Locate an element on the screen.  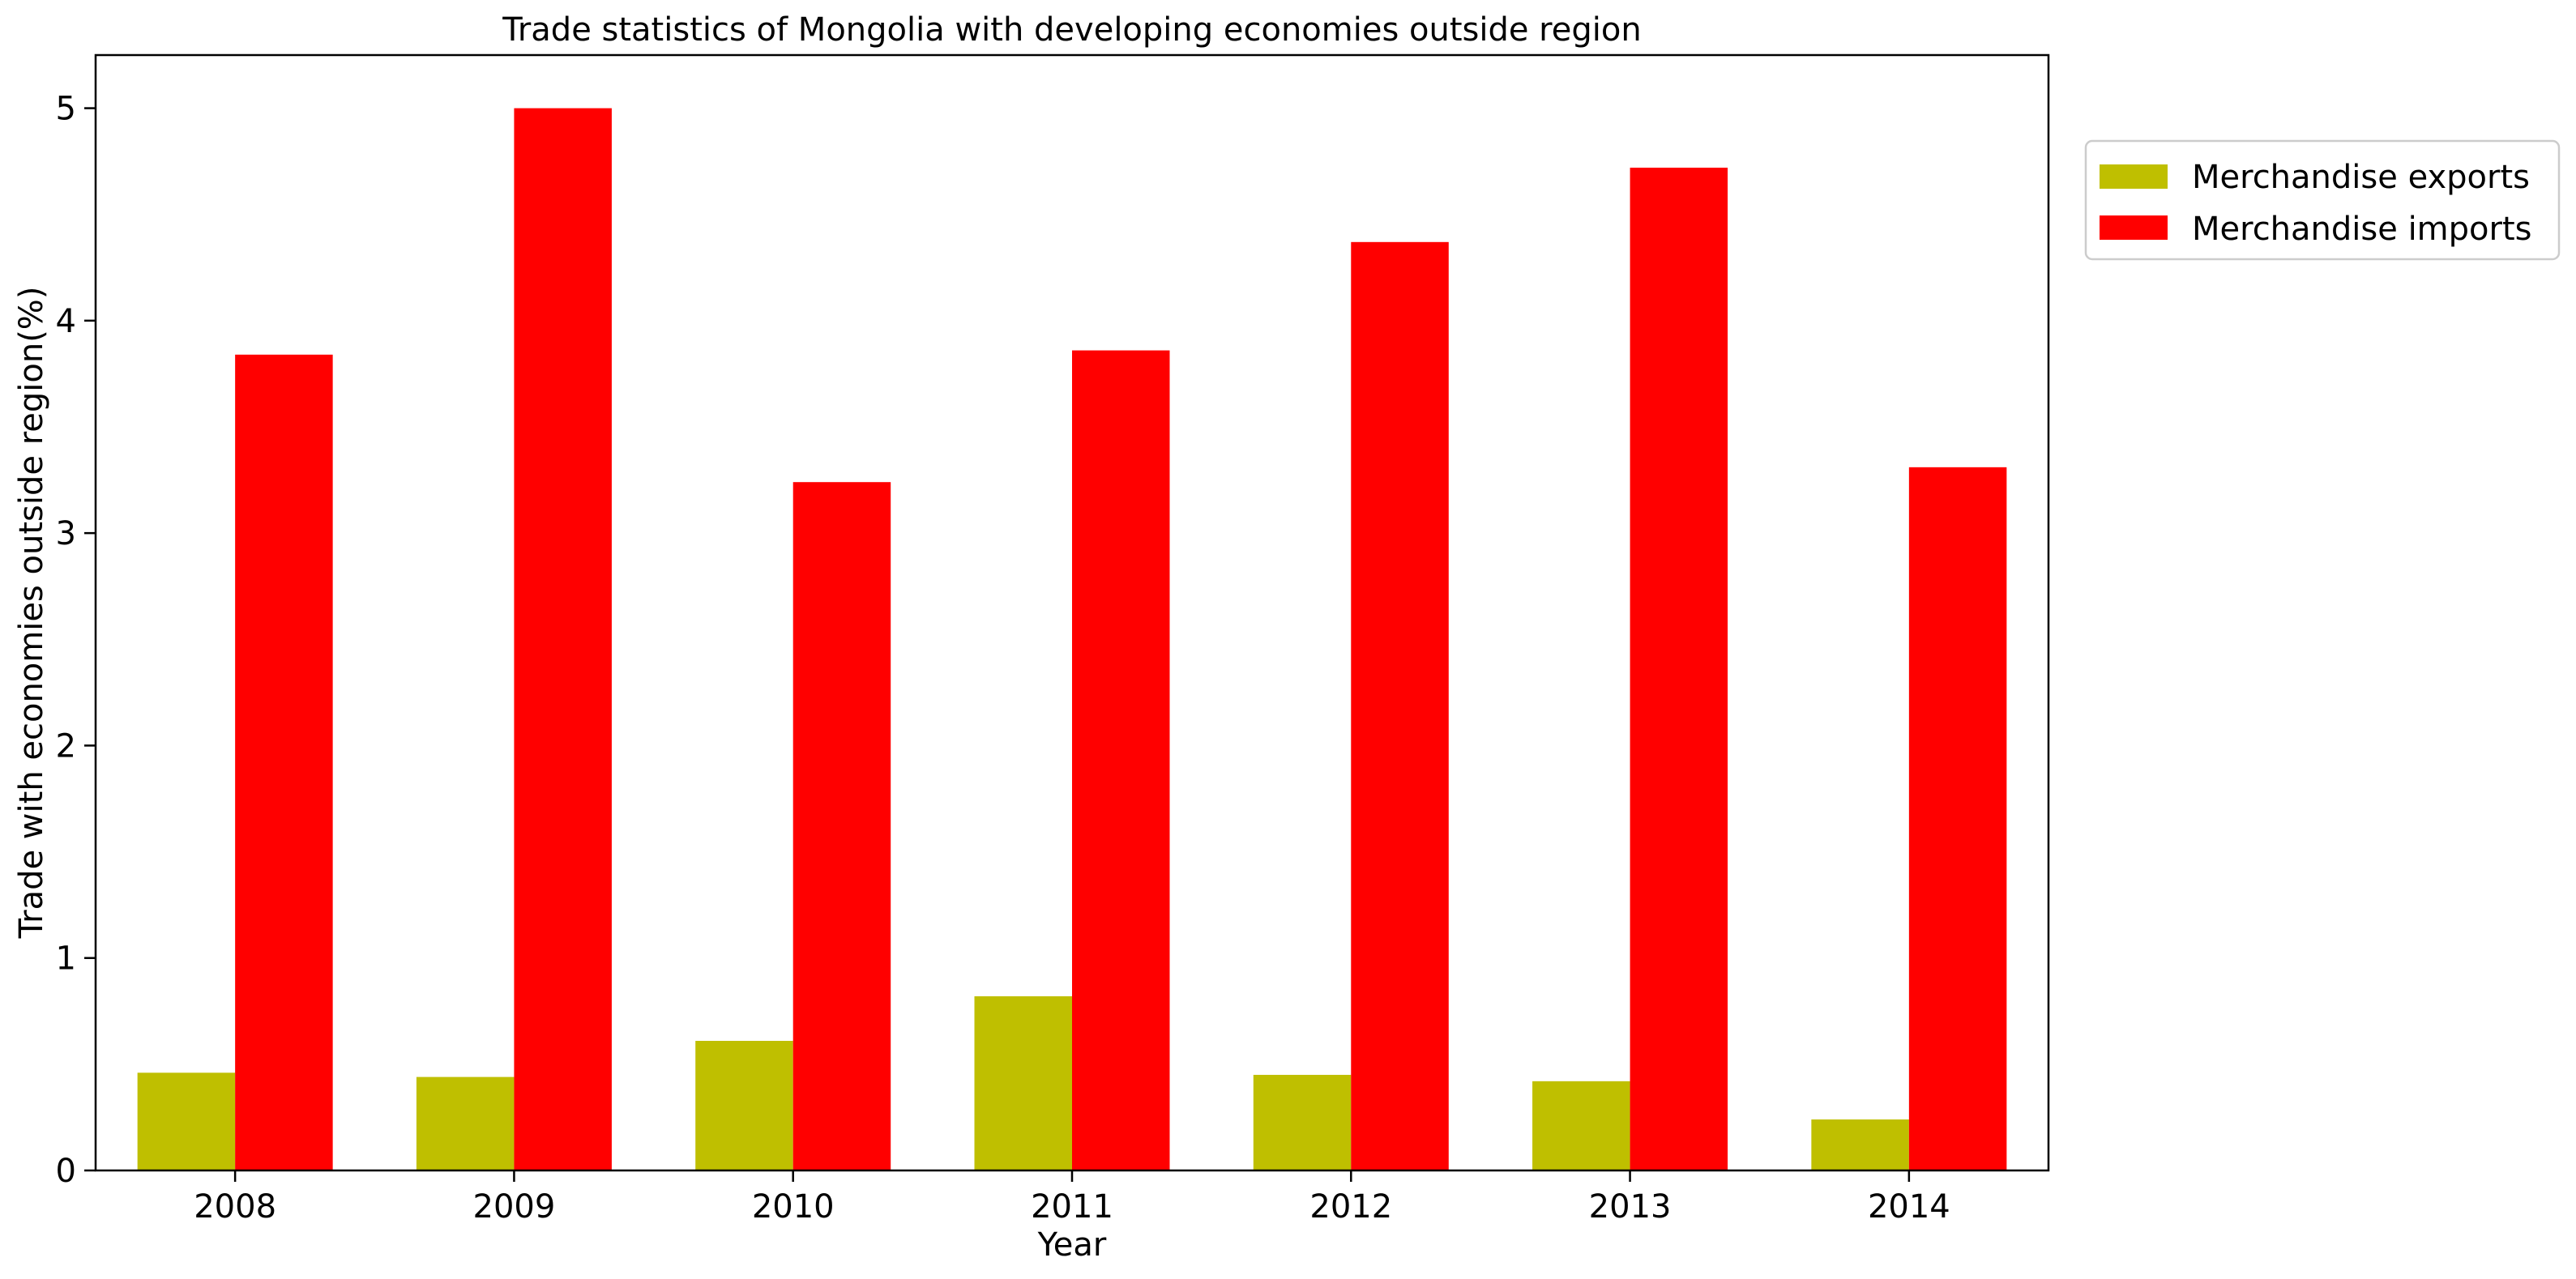
bar-merchandise-imports-2008 is located at coordinates (284, 762).